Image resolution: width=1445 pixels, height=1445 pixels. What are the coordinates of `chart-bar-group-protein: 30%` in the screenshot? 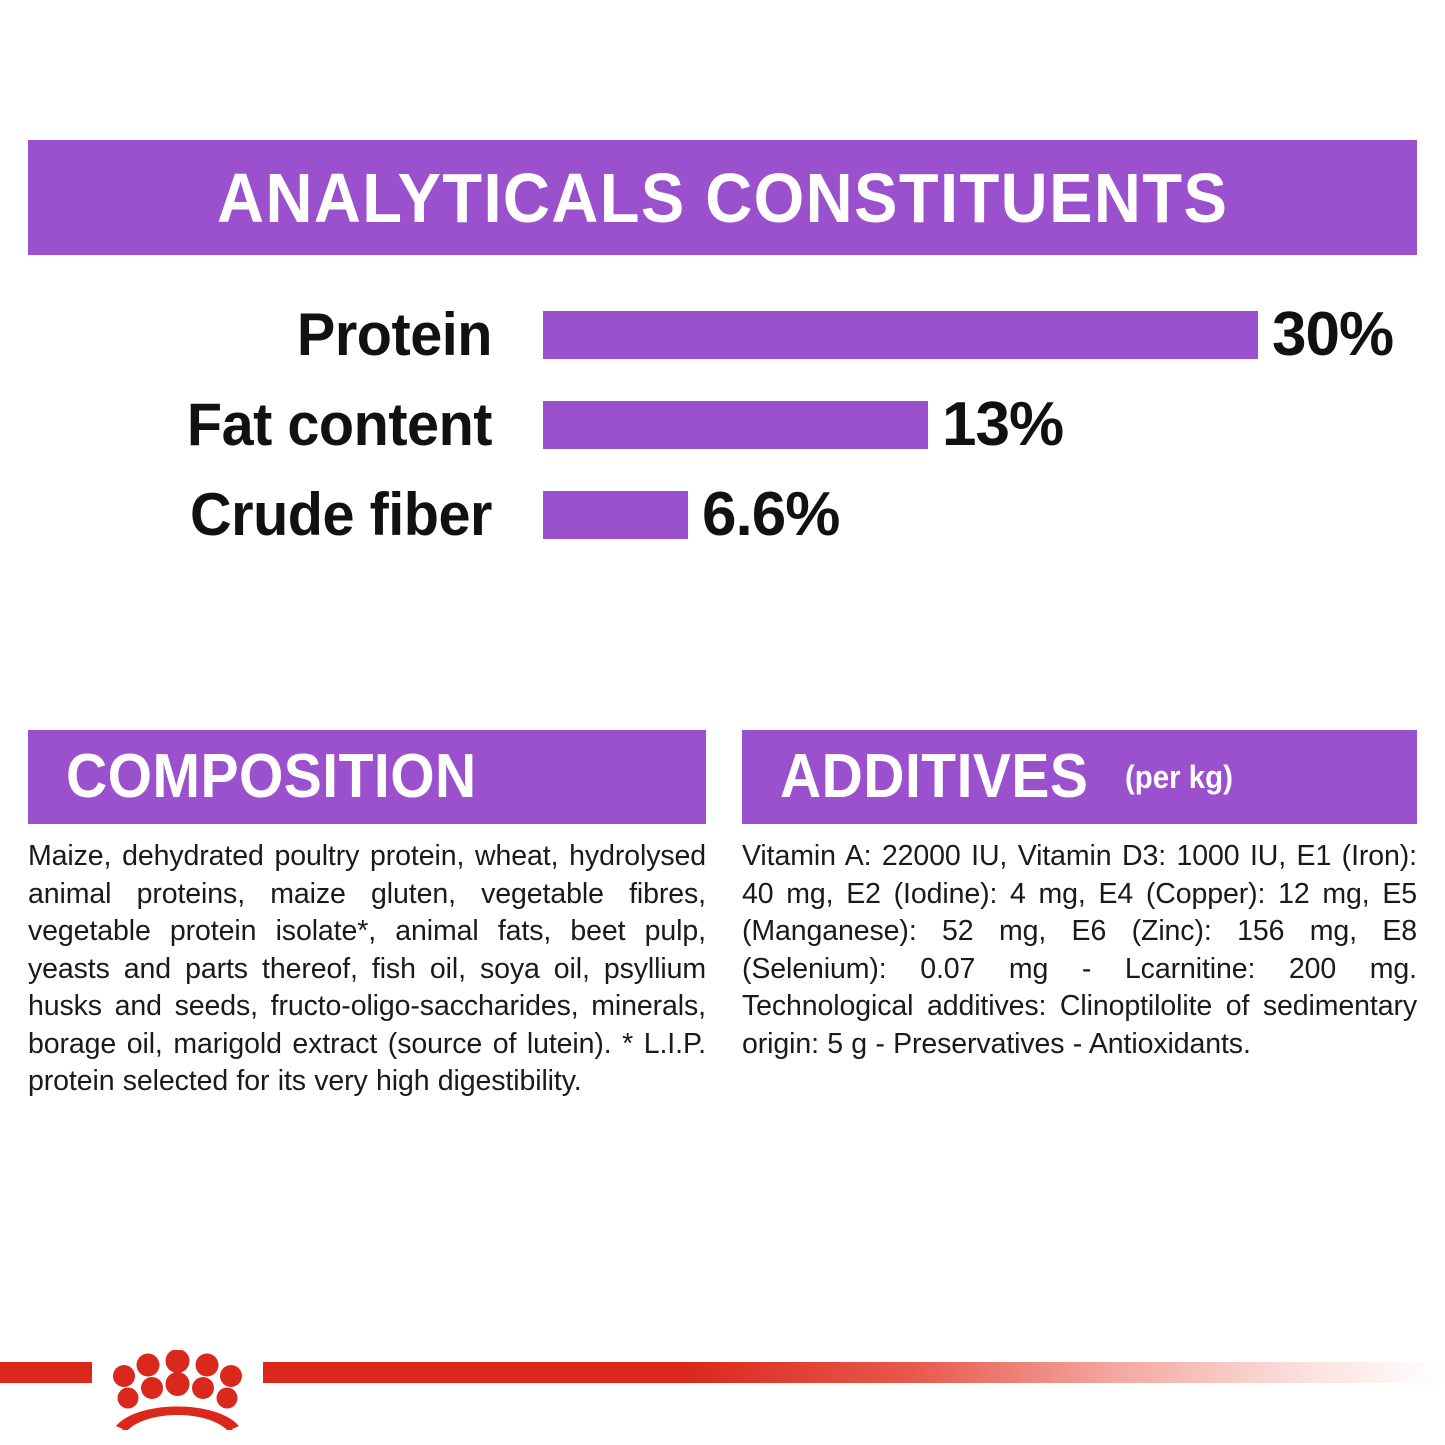 It's located at (968, 334).